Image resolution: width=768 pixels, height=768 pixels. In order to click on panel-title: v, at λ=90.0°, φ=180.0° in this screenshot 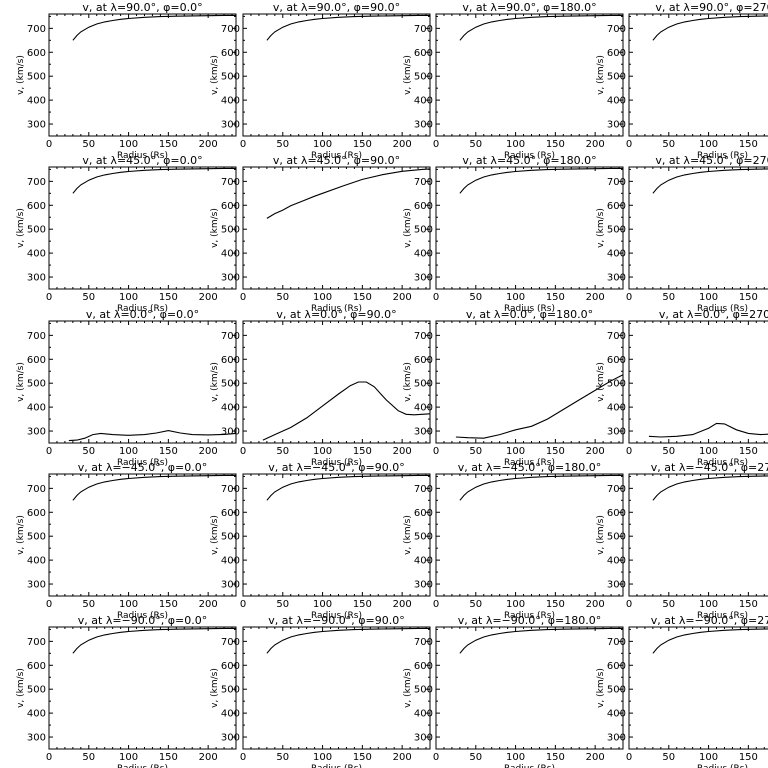, I will do `click(529, 7)`.